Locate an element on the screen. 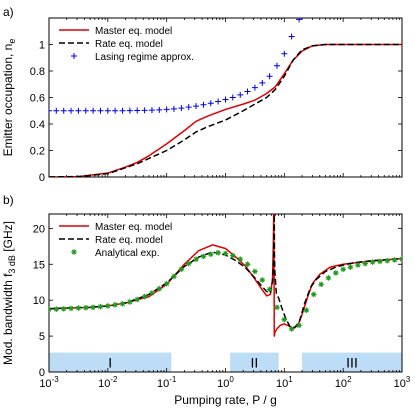  region-label-1: I is located at coordinates (110, 362).